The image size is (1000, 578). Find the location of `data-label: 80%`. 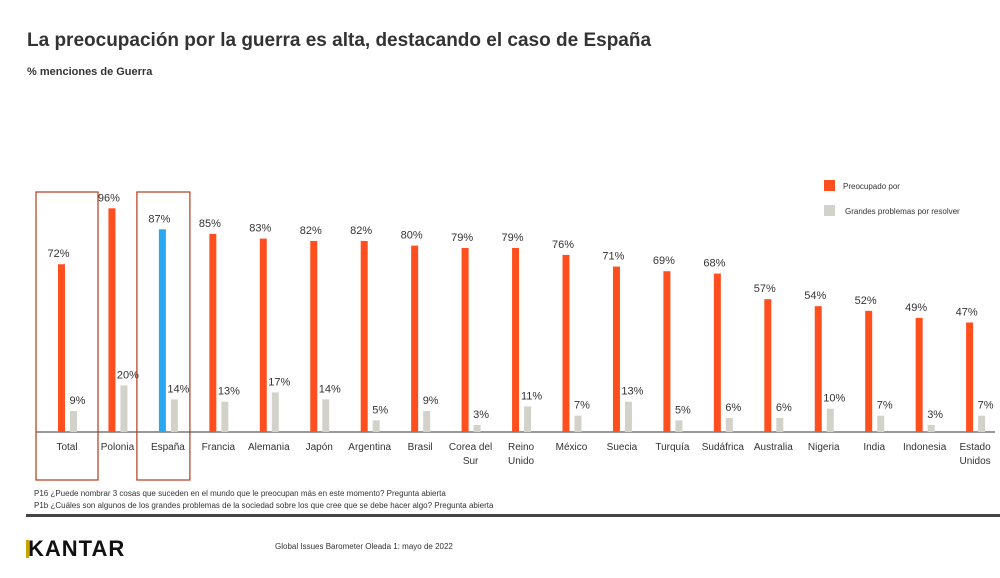

data-label: 80% is located at coordinates (412, 236).